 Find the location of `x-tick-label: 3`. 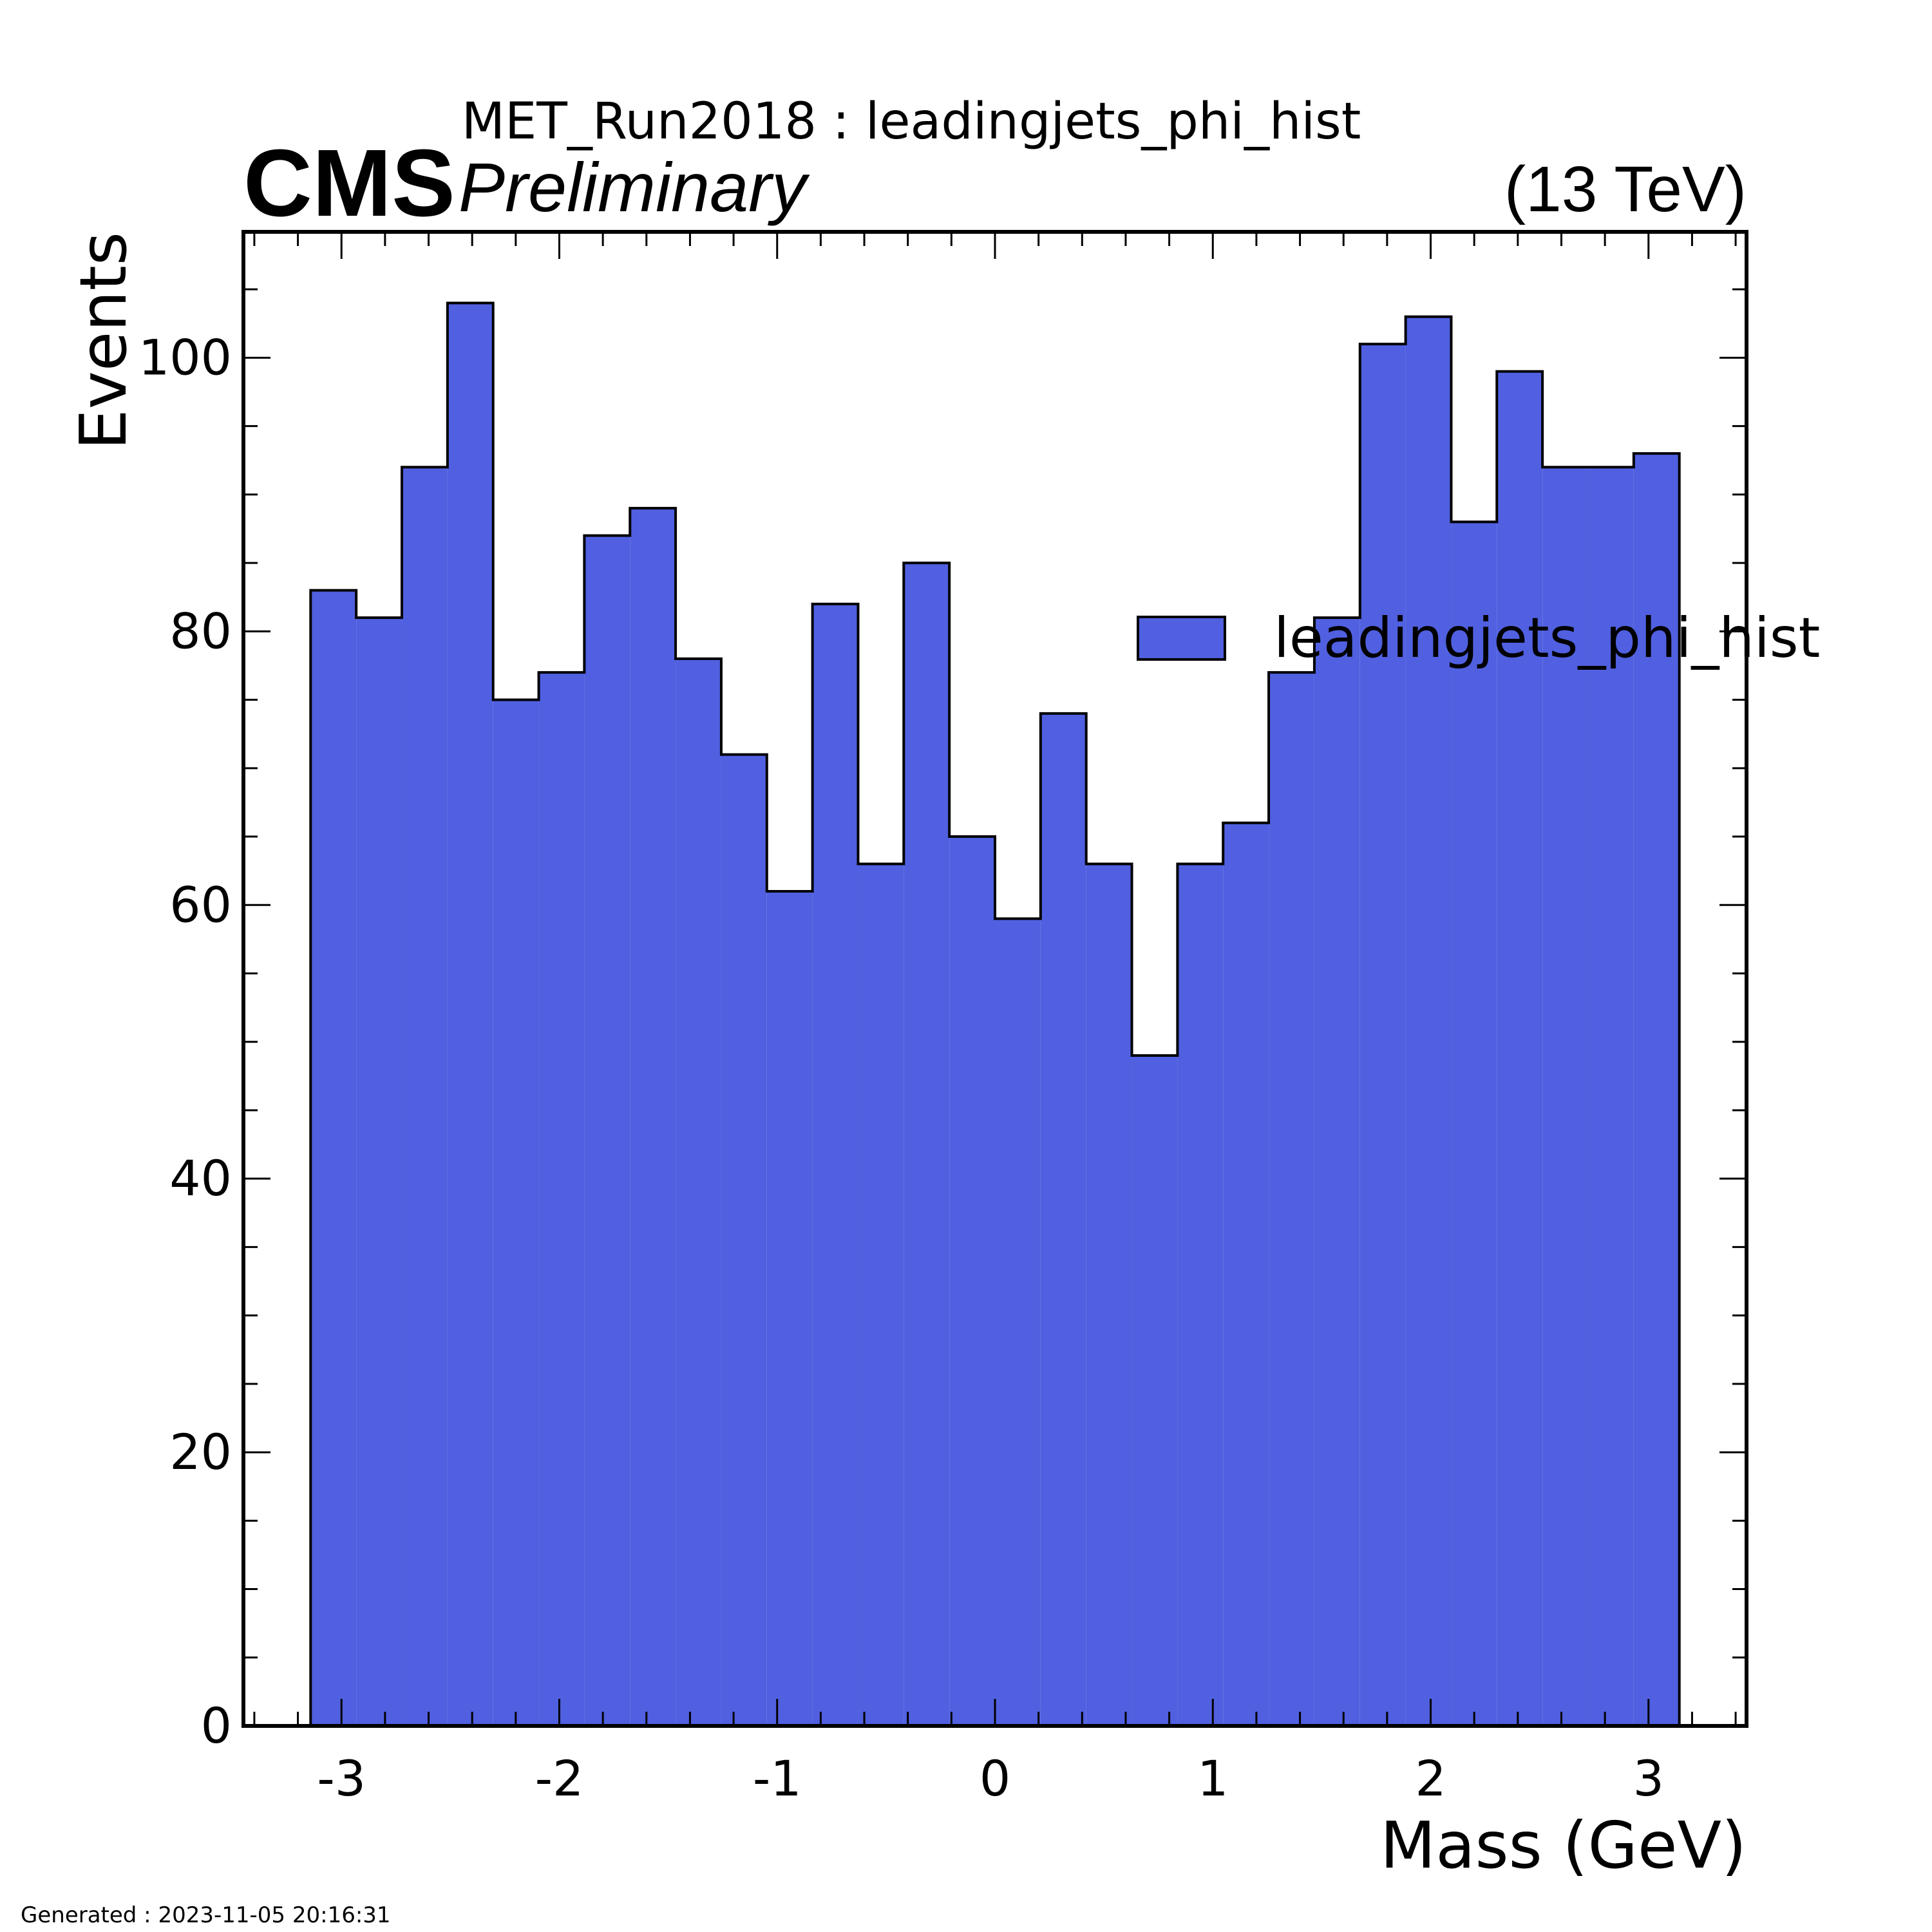

x-tick-label: 3 is located at coordinates (1649, 1779).